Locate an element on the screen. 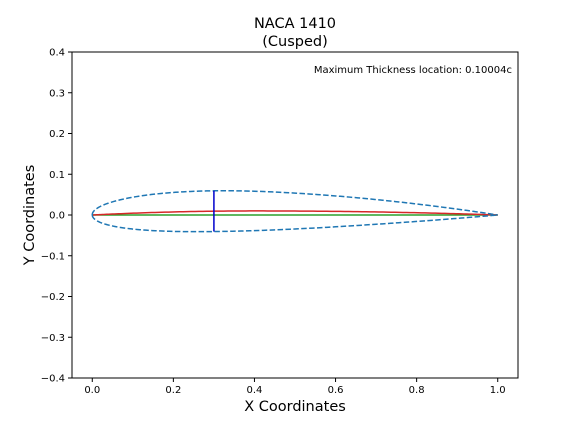  camber-line is located at coordinates (295, 213).